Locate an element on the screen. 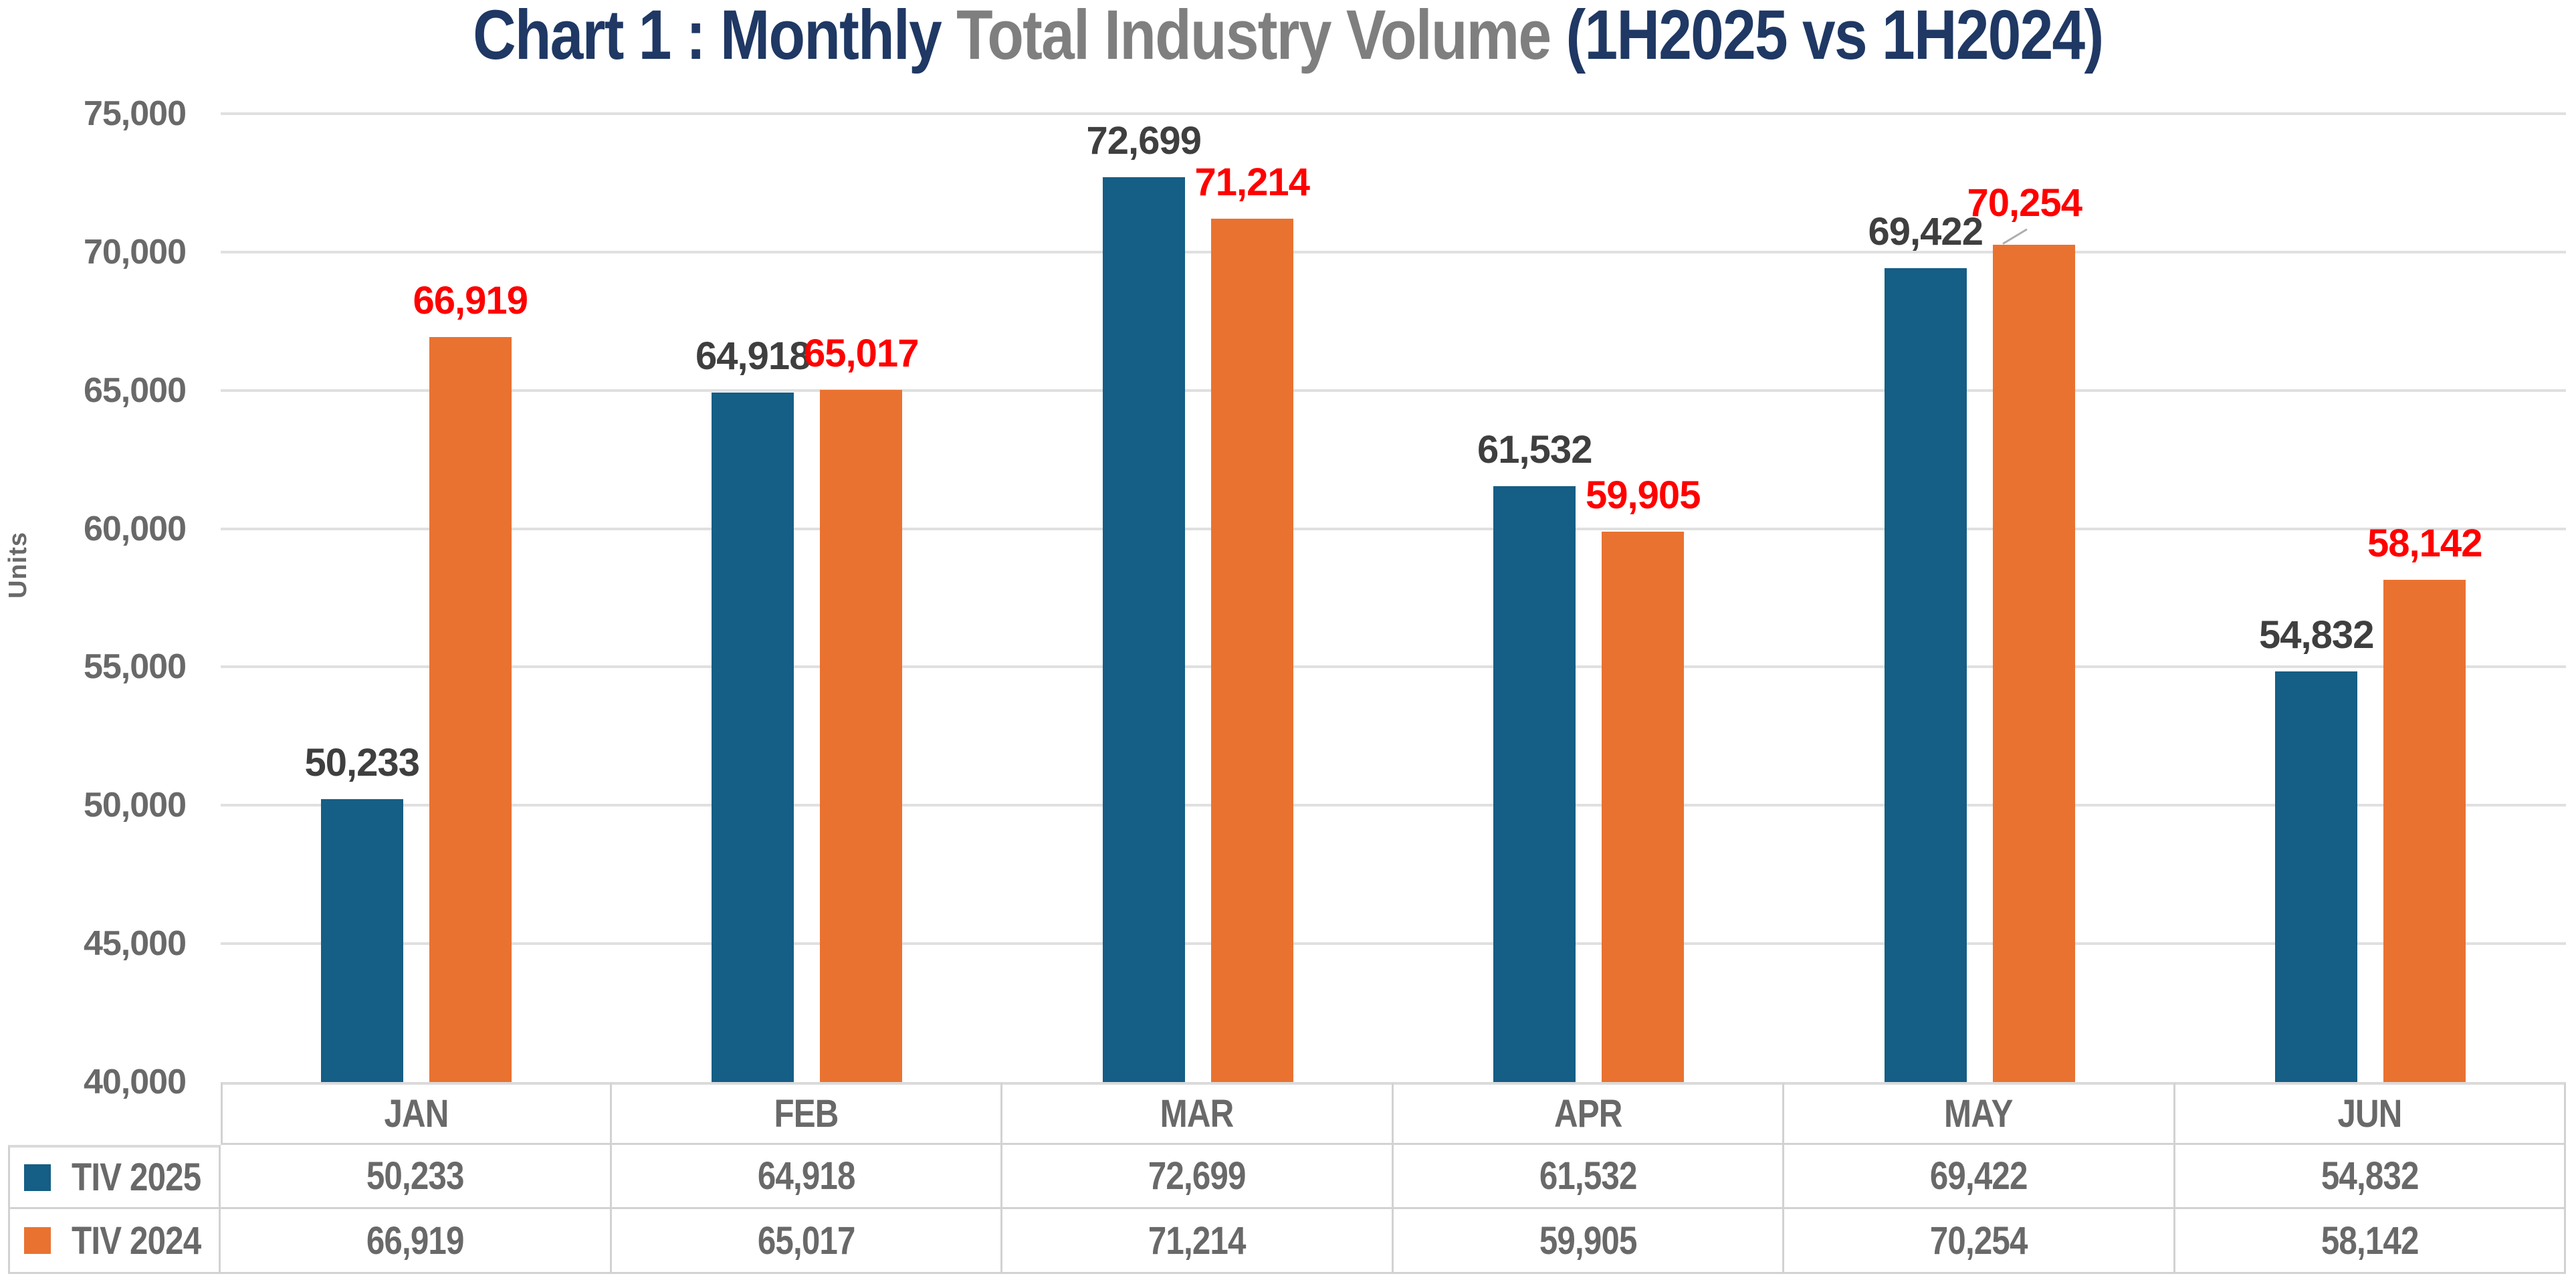  table-value-label: 65,017 is located at coordinates (806, 1240).